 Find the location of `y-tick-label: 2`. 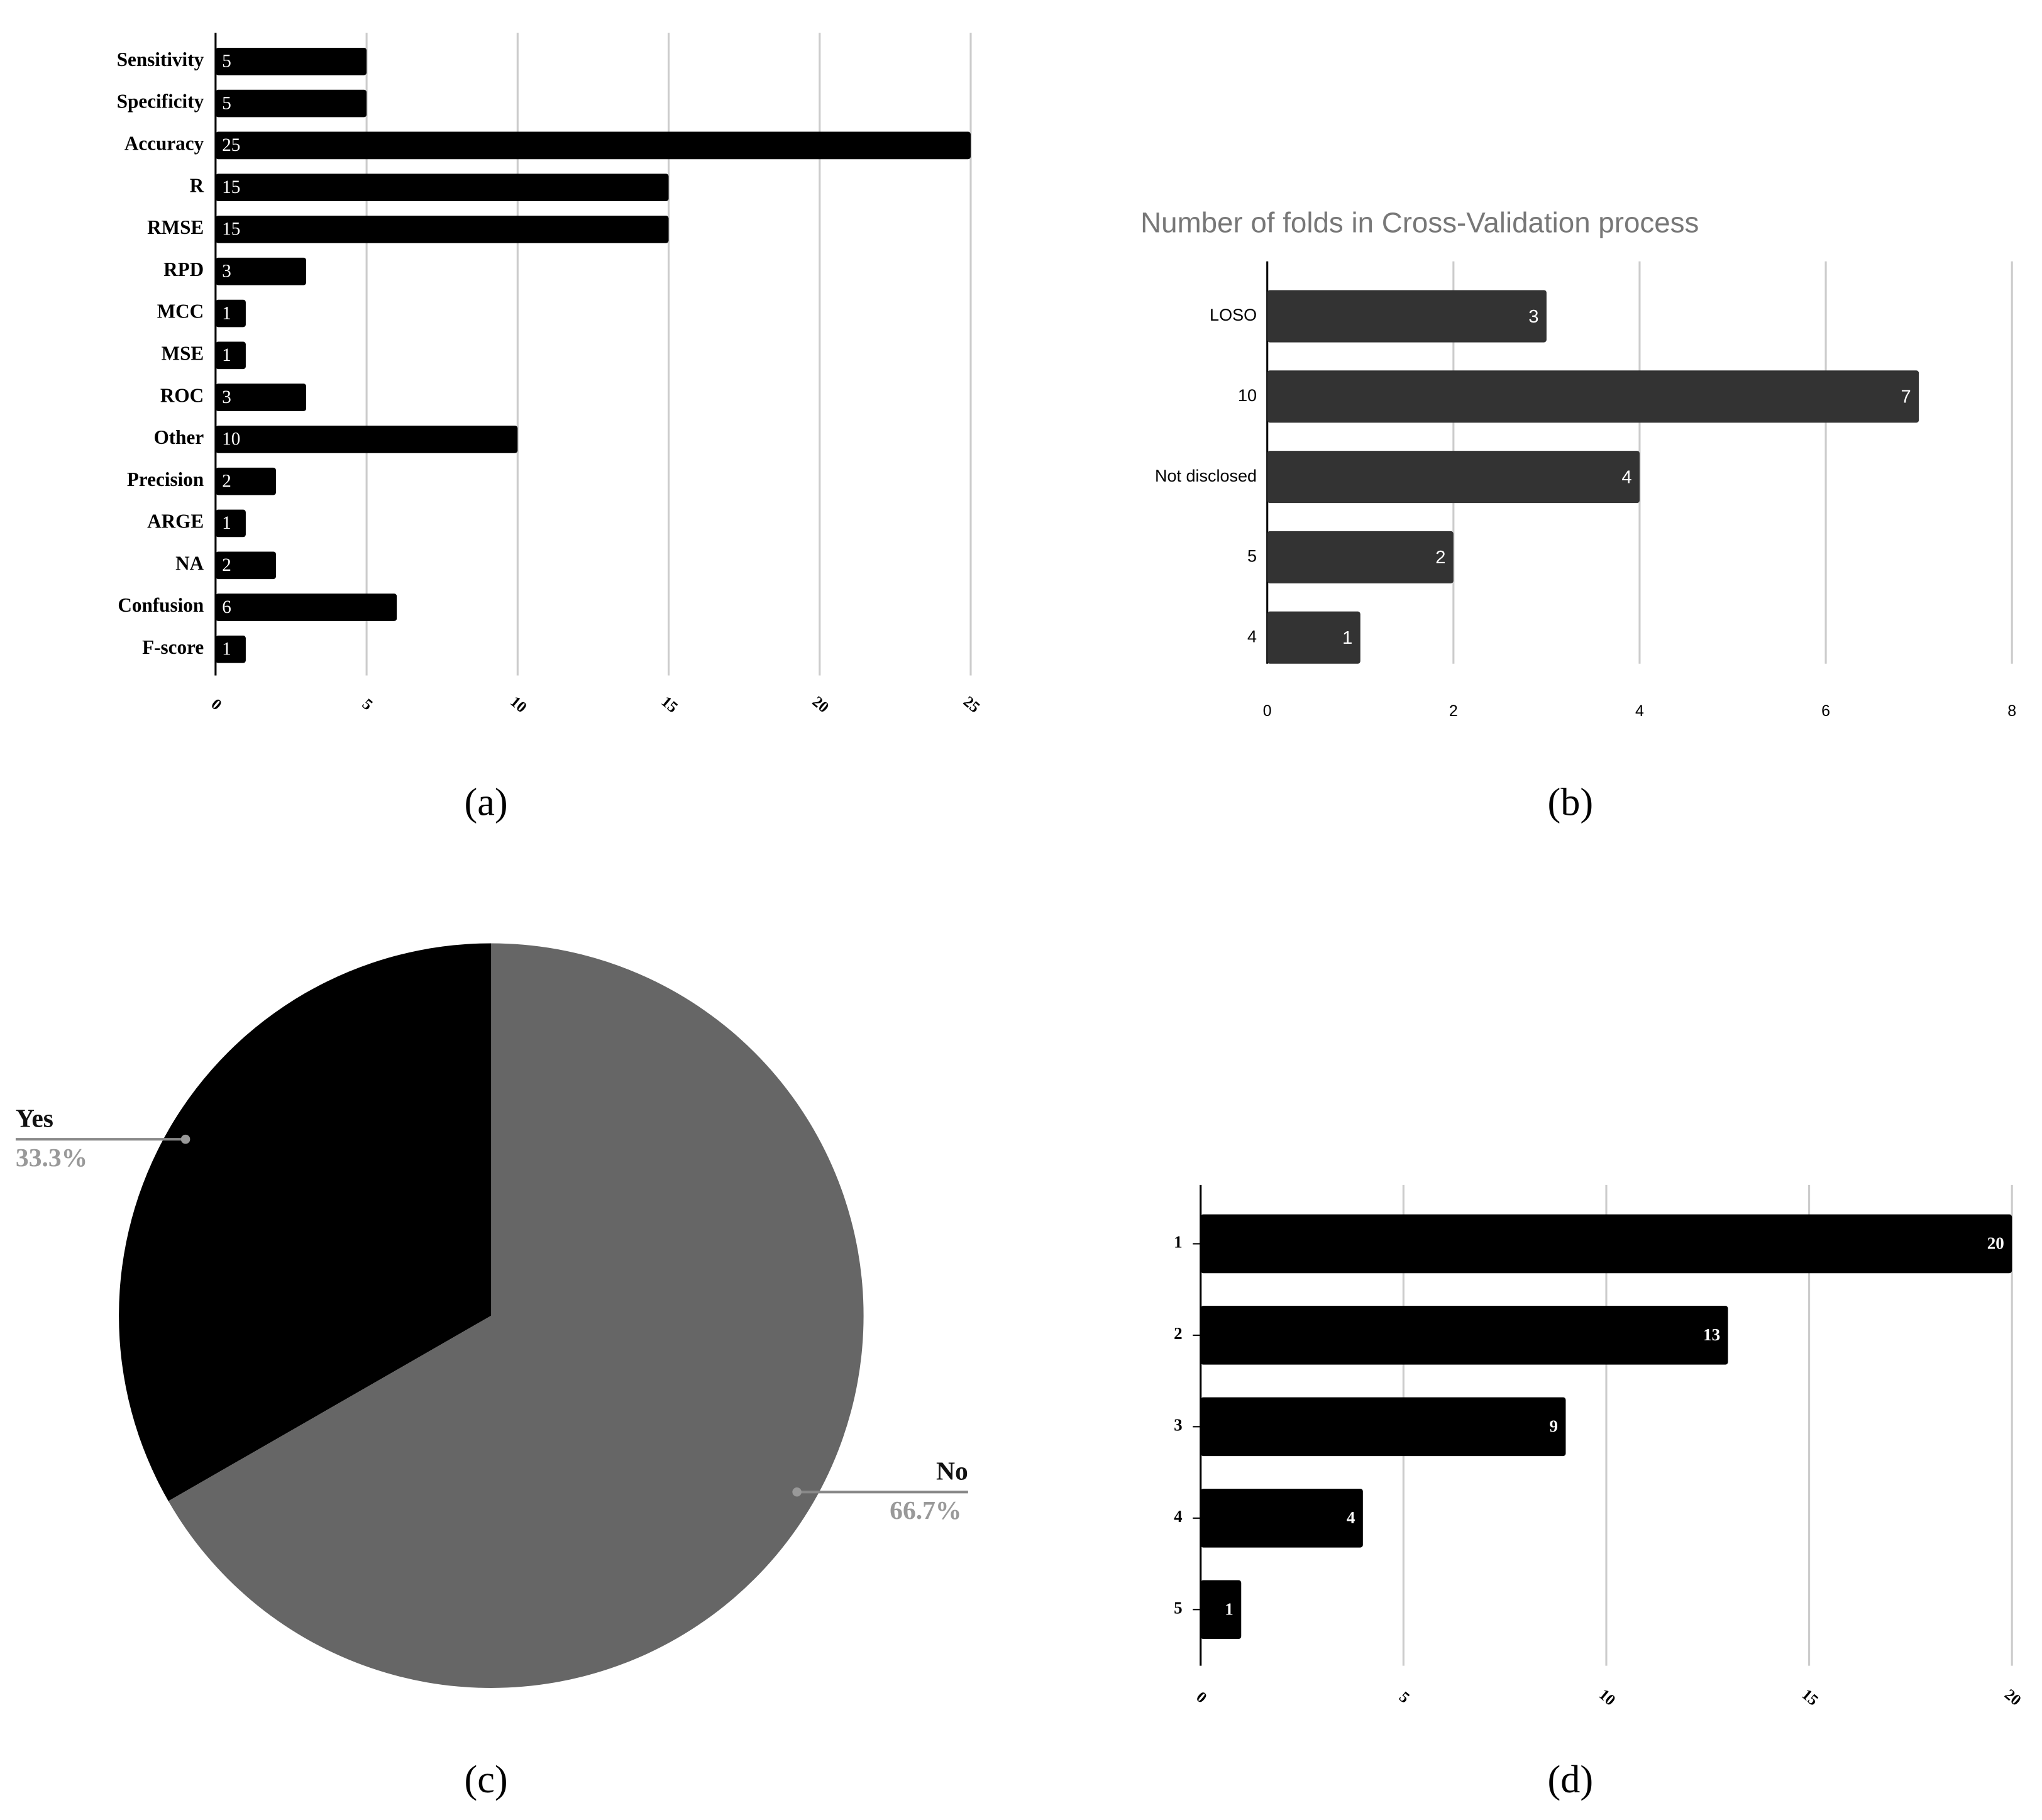

y-tick-label: 2 is located at coordinates (1178, 1333).